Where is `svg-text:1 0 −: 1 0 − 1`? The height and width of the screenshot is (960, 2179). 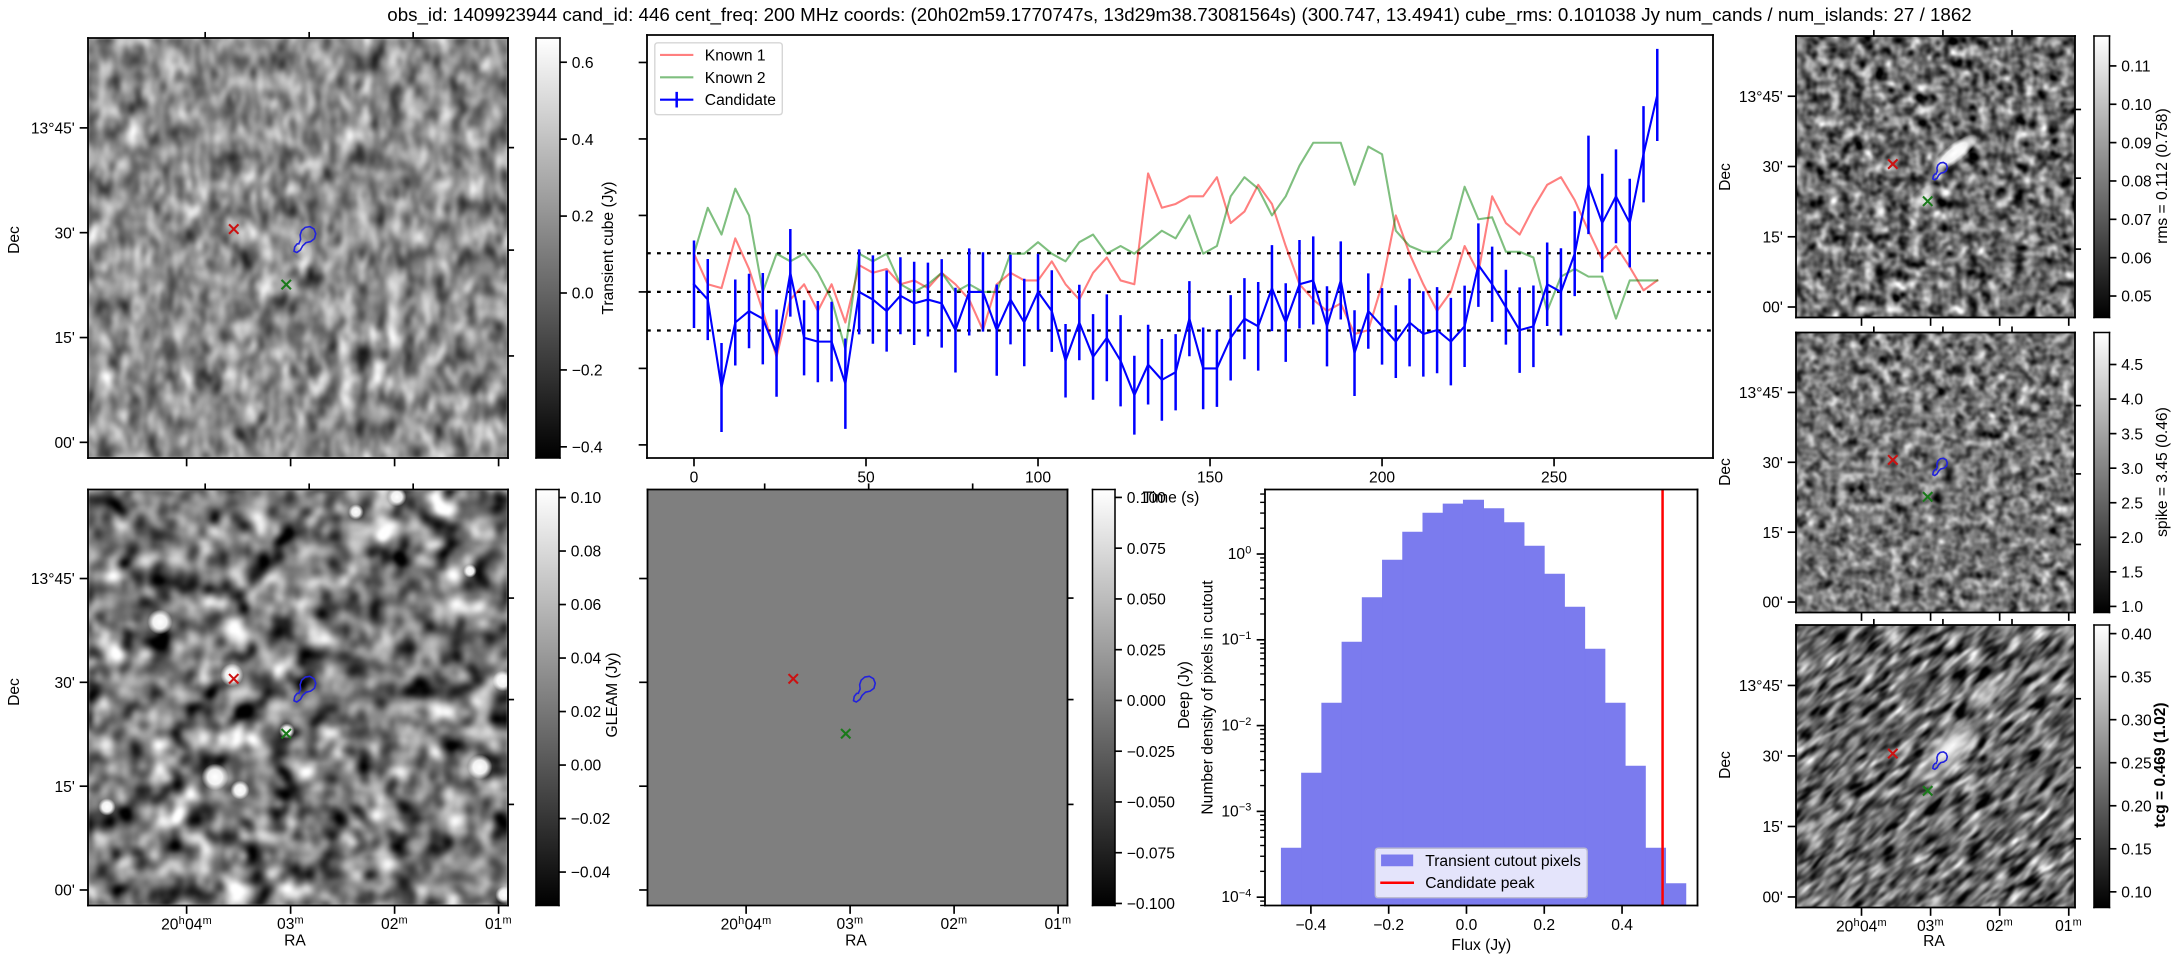
svg-text:1 0 −: 1 0 − 1 is located at coordinates (1236, 634).